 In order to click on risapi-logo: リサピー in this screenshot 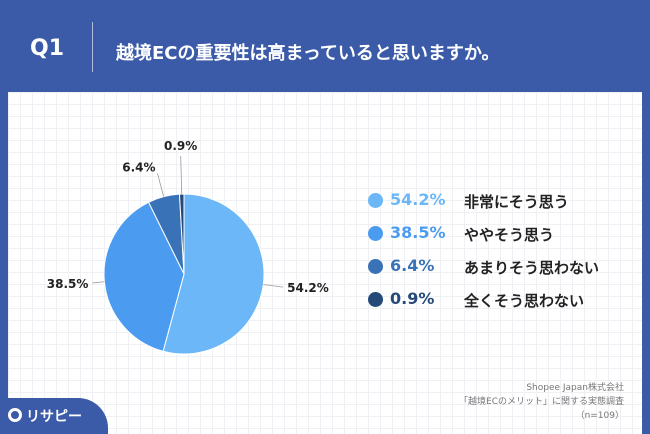, I will do `click(54, 416)`.